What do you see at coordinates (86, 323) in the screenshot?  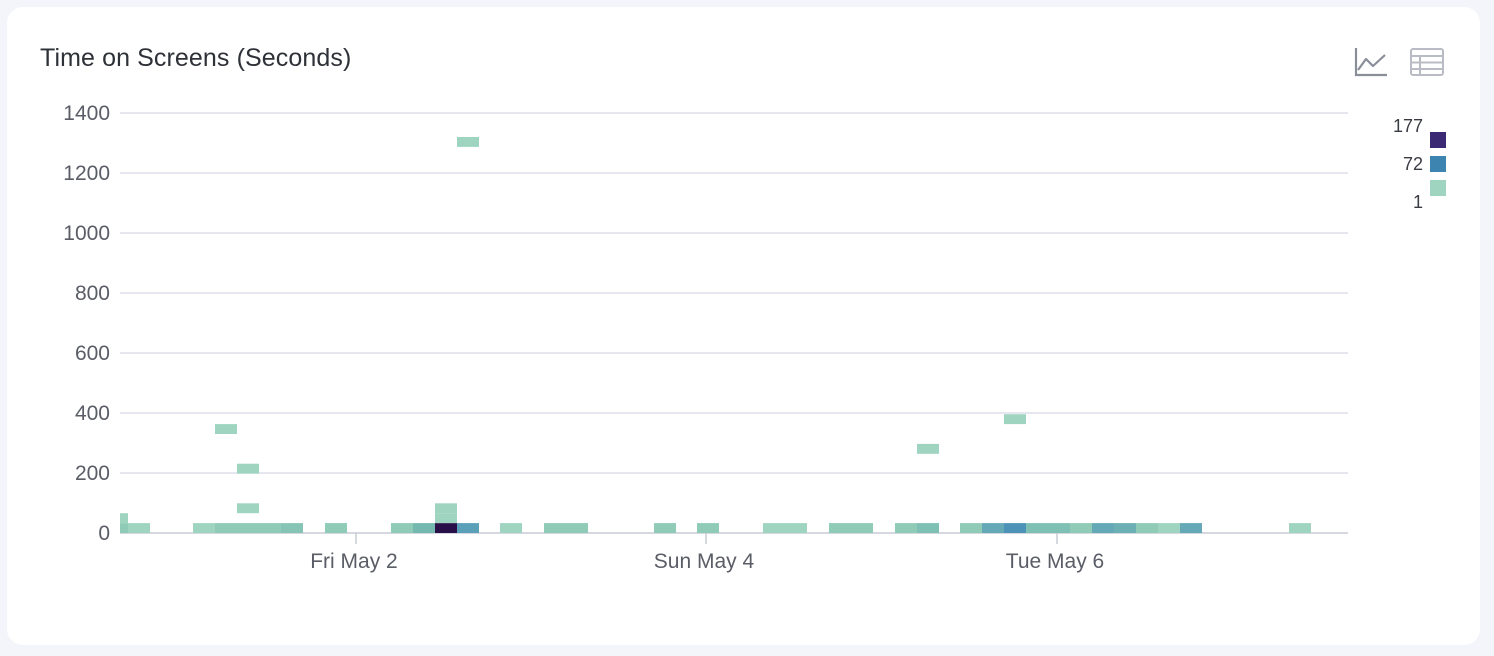 I see `y-axis-labels: 0 200 400 600 800 1000 1200 1400` at bounding box center [86, 323].